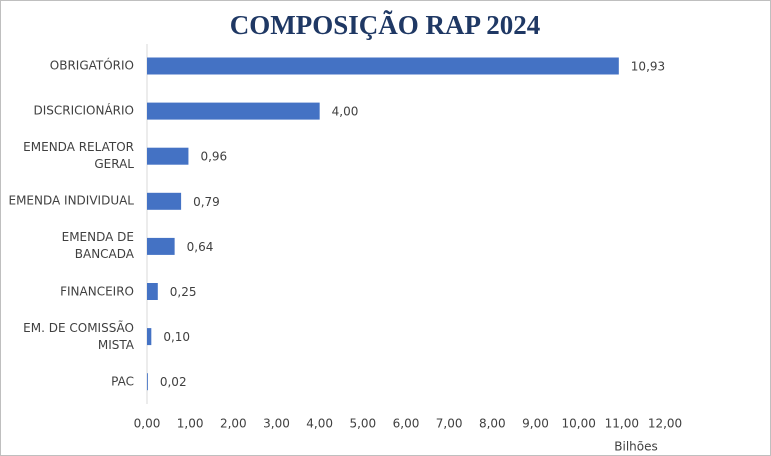  Describe the element at coordinates (147, 424) in the screenshot. I see `x-tick-label: 0,00` at that location.